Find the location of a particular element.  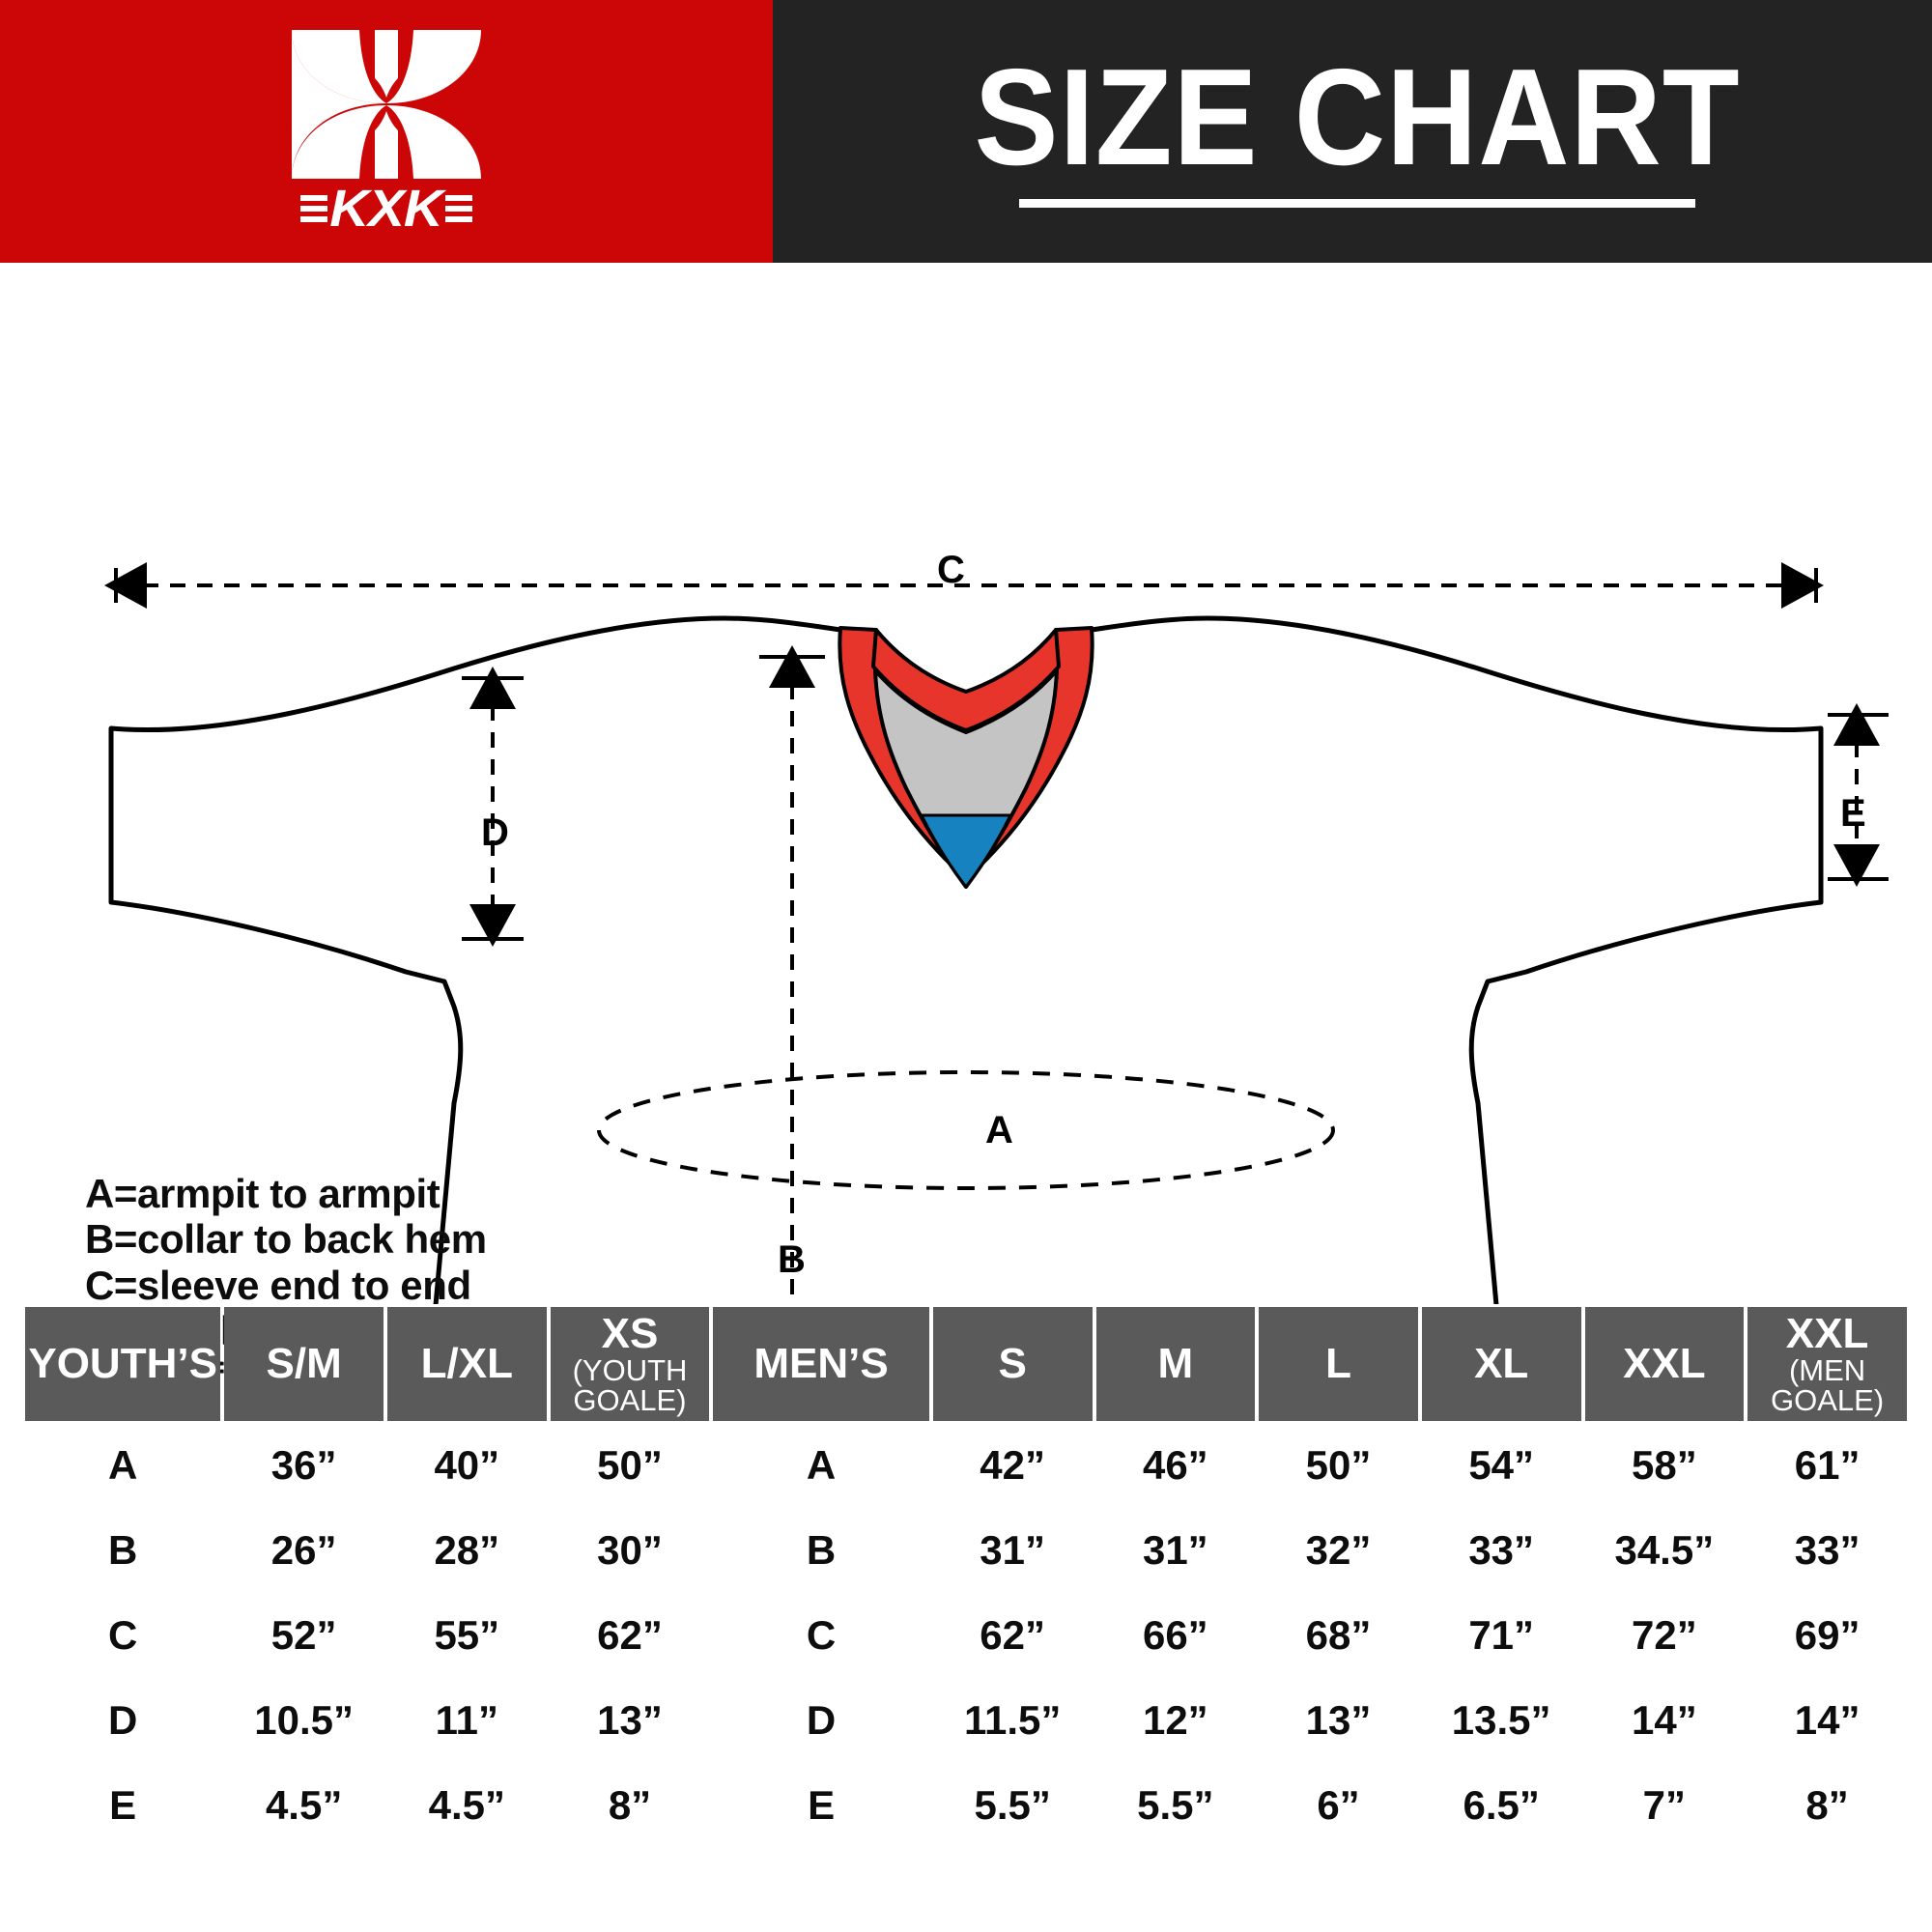

dimension-label-C: C is located at coordinates (951, 570).